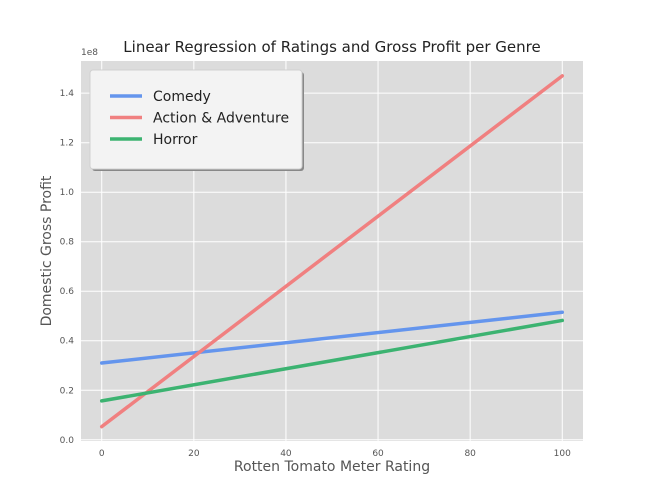 The height and width of the screenshot is (504, 648). What do you see at coordinates (47, 250) in the screenshot?
I see `y-axis-label: Domestic Gross Profit` at bounding box center [47, 250].